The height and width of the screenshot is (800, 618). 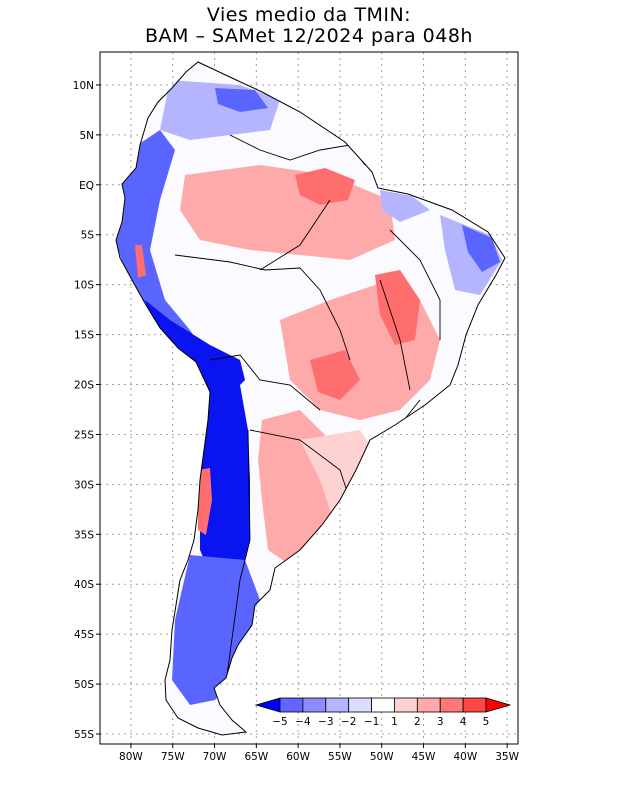 What do you see at coordinates (216, 630) in the screenshot?
I see `cold-bias-patagonia` at bounding box center [216, 630].